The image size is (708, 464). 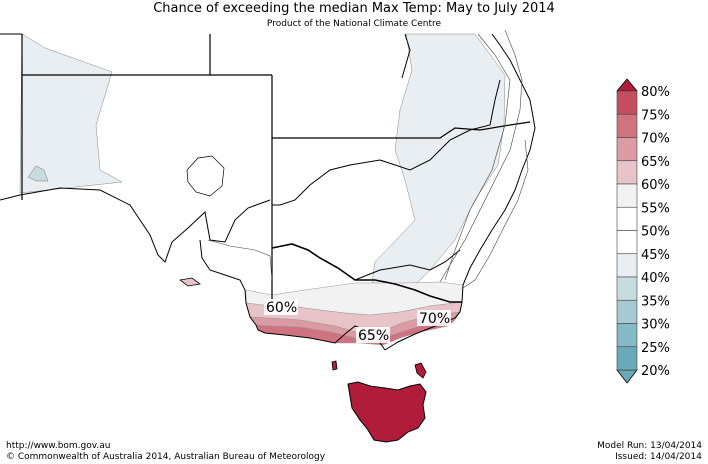 I want to click on border-nsw-vic, so click(x=366, y=273).